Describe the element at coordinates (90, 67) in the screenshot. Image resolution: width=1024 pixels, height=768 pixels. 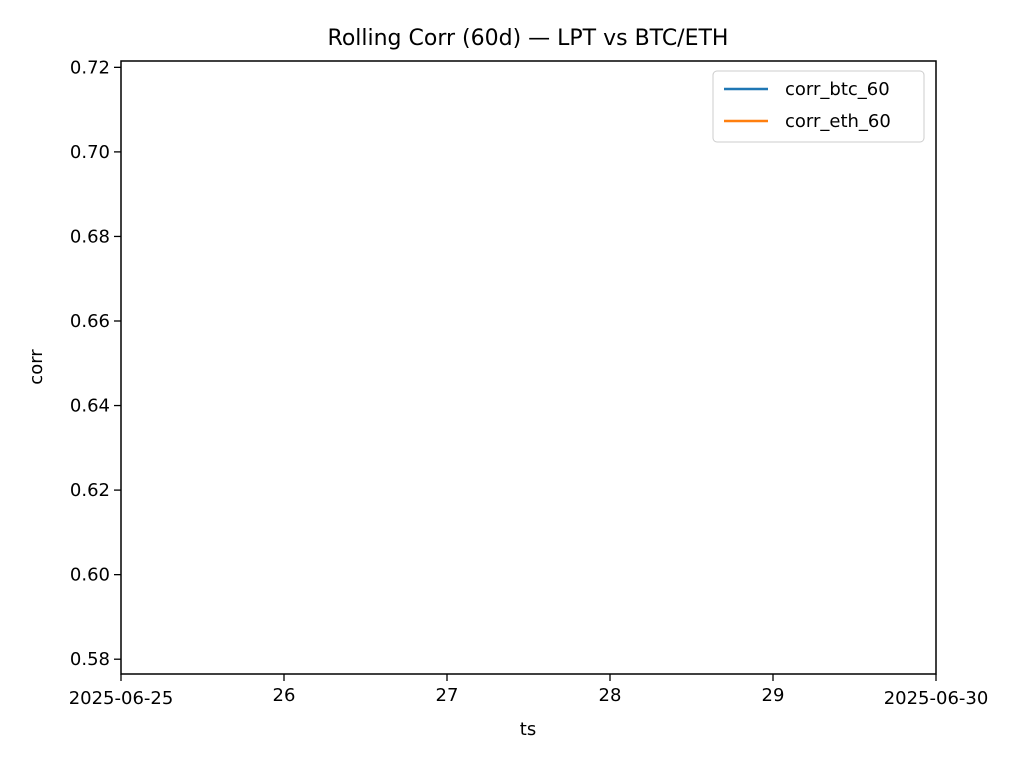
I see `y-tick-label: 0.72` at that location.